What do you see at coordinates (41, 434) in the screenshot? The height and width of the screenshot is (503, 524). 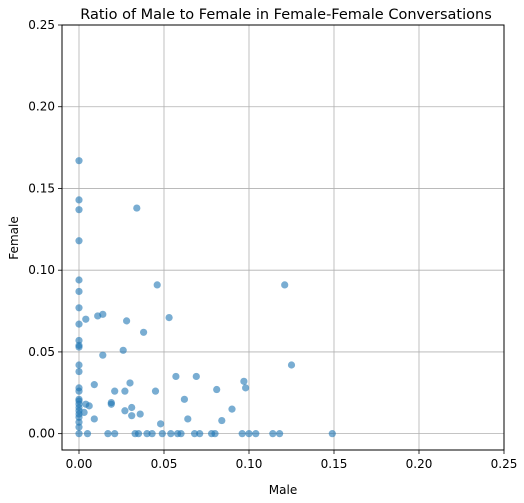 I see `y-tick-label: 0.00` at bounding box center [41, 434].